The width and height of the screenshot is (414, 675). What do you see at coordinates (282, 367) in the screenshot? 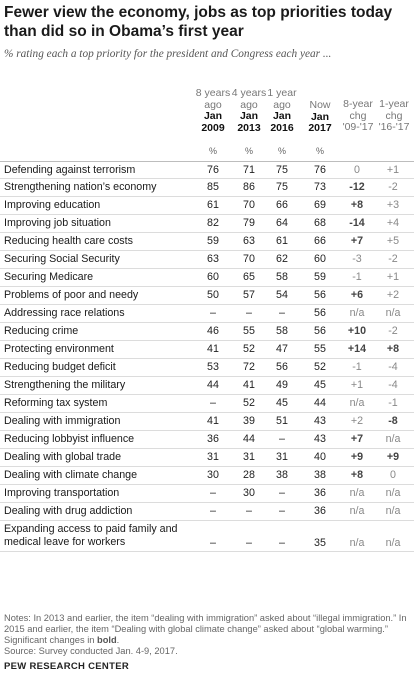
I see `cell-value: 56` at bounding box center [282, 367].